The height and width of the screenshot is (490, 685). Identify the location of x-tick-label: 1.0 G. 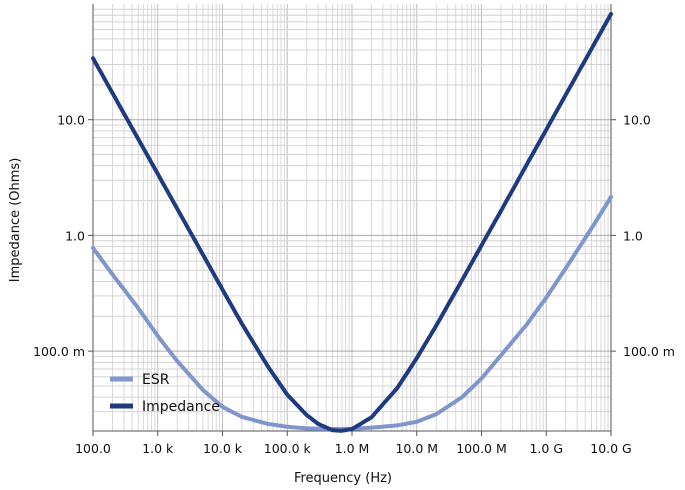
(546, 448).